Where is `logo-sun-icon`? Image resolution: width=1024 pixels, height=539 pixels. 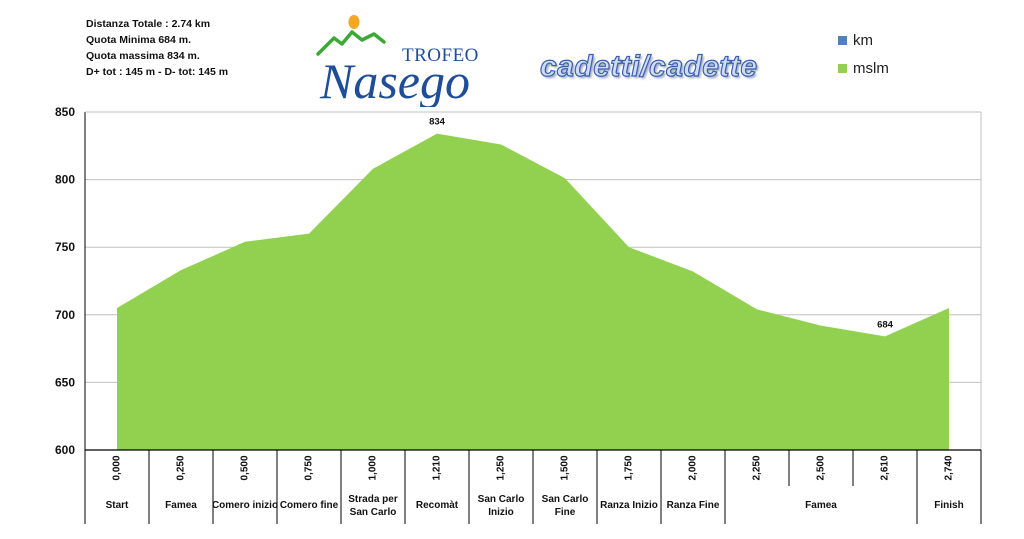 logo-sun-icon is located at coordinates (354, 22).